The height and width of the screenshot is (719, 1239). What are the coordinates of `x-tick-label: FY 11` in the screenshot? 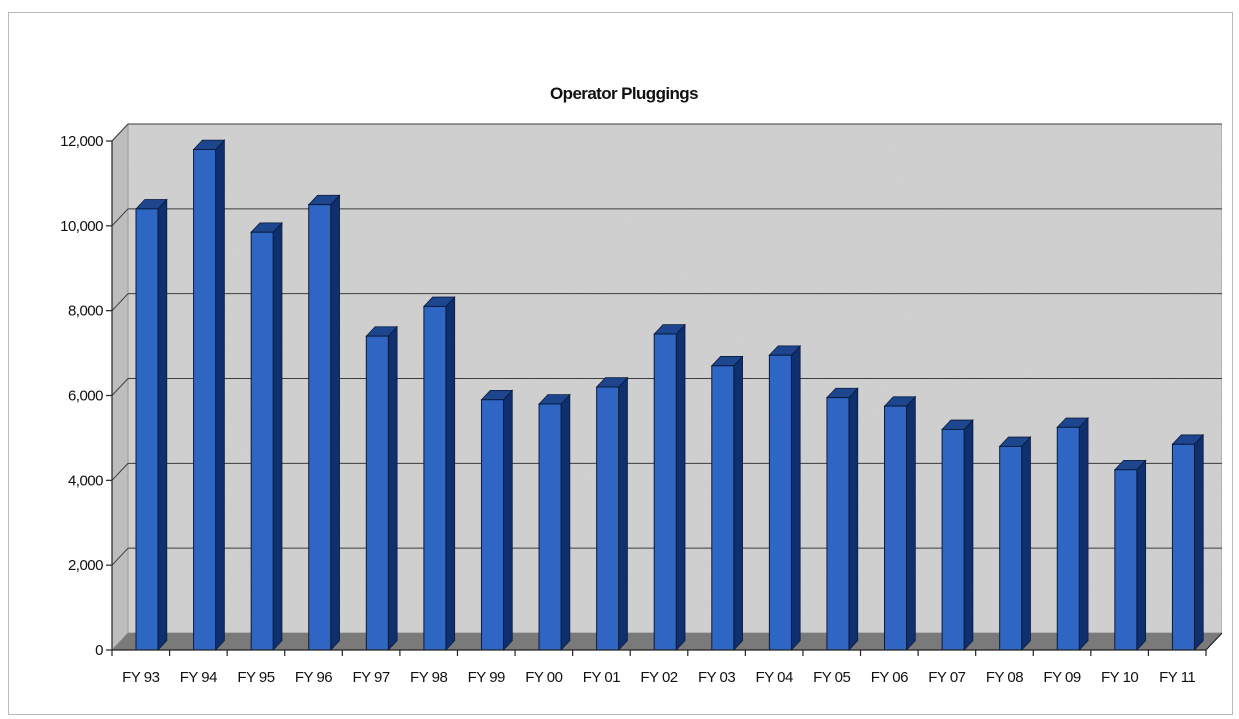 It's located at (1177, 677).